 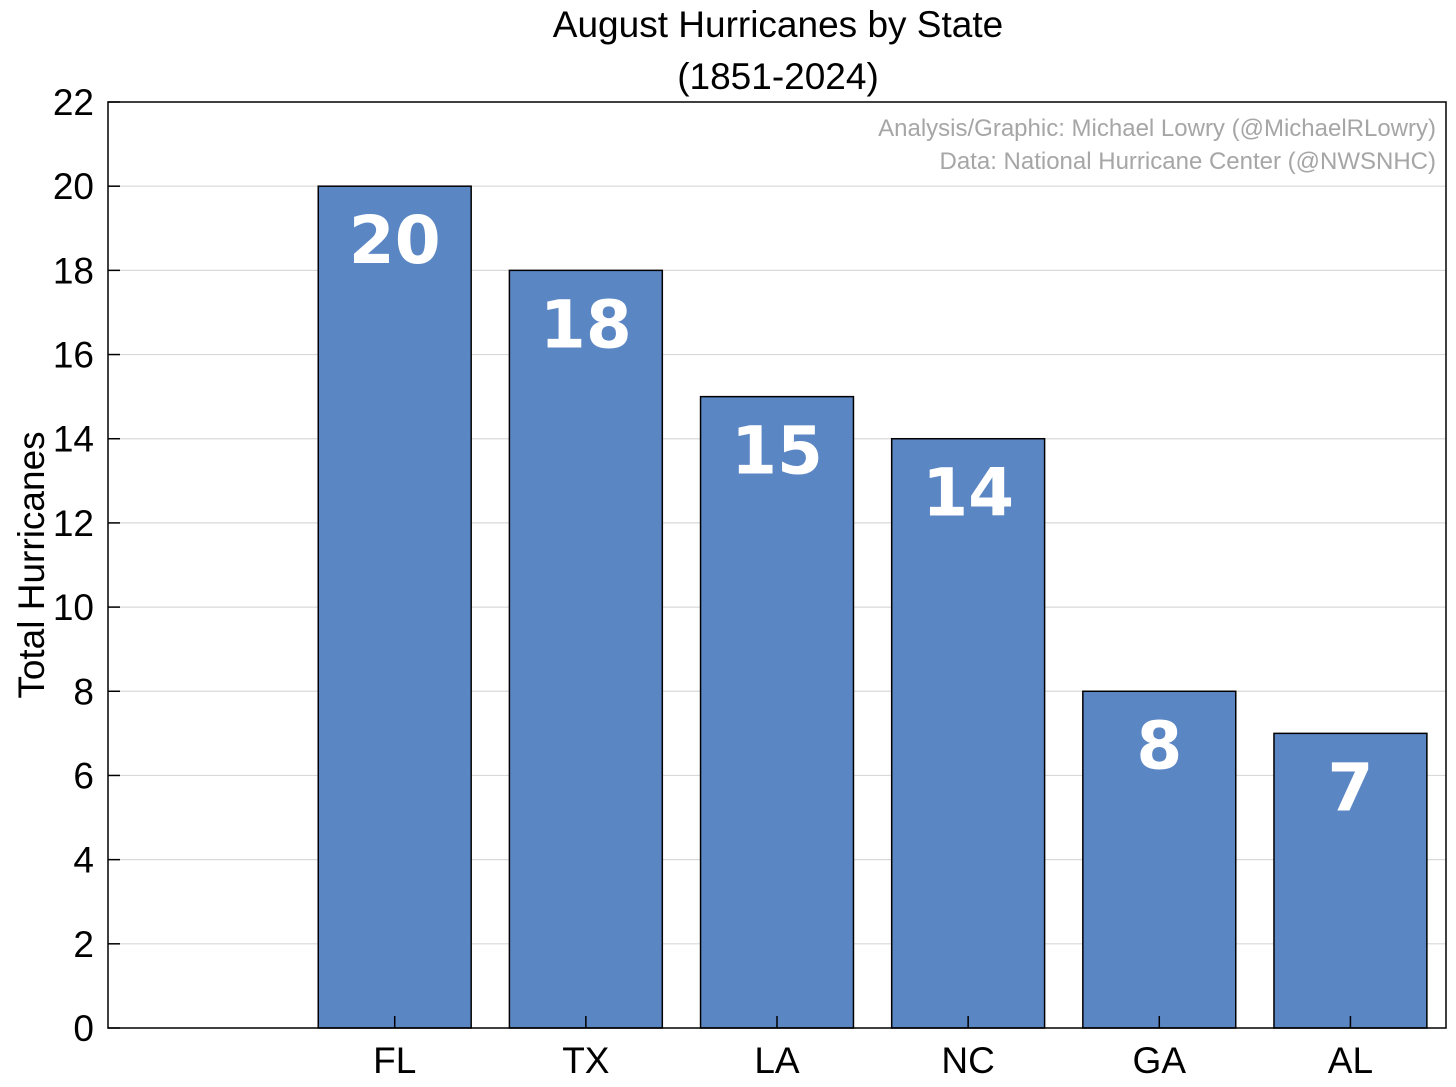 I want to click on bar-la, so click(x=777, y=712).